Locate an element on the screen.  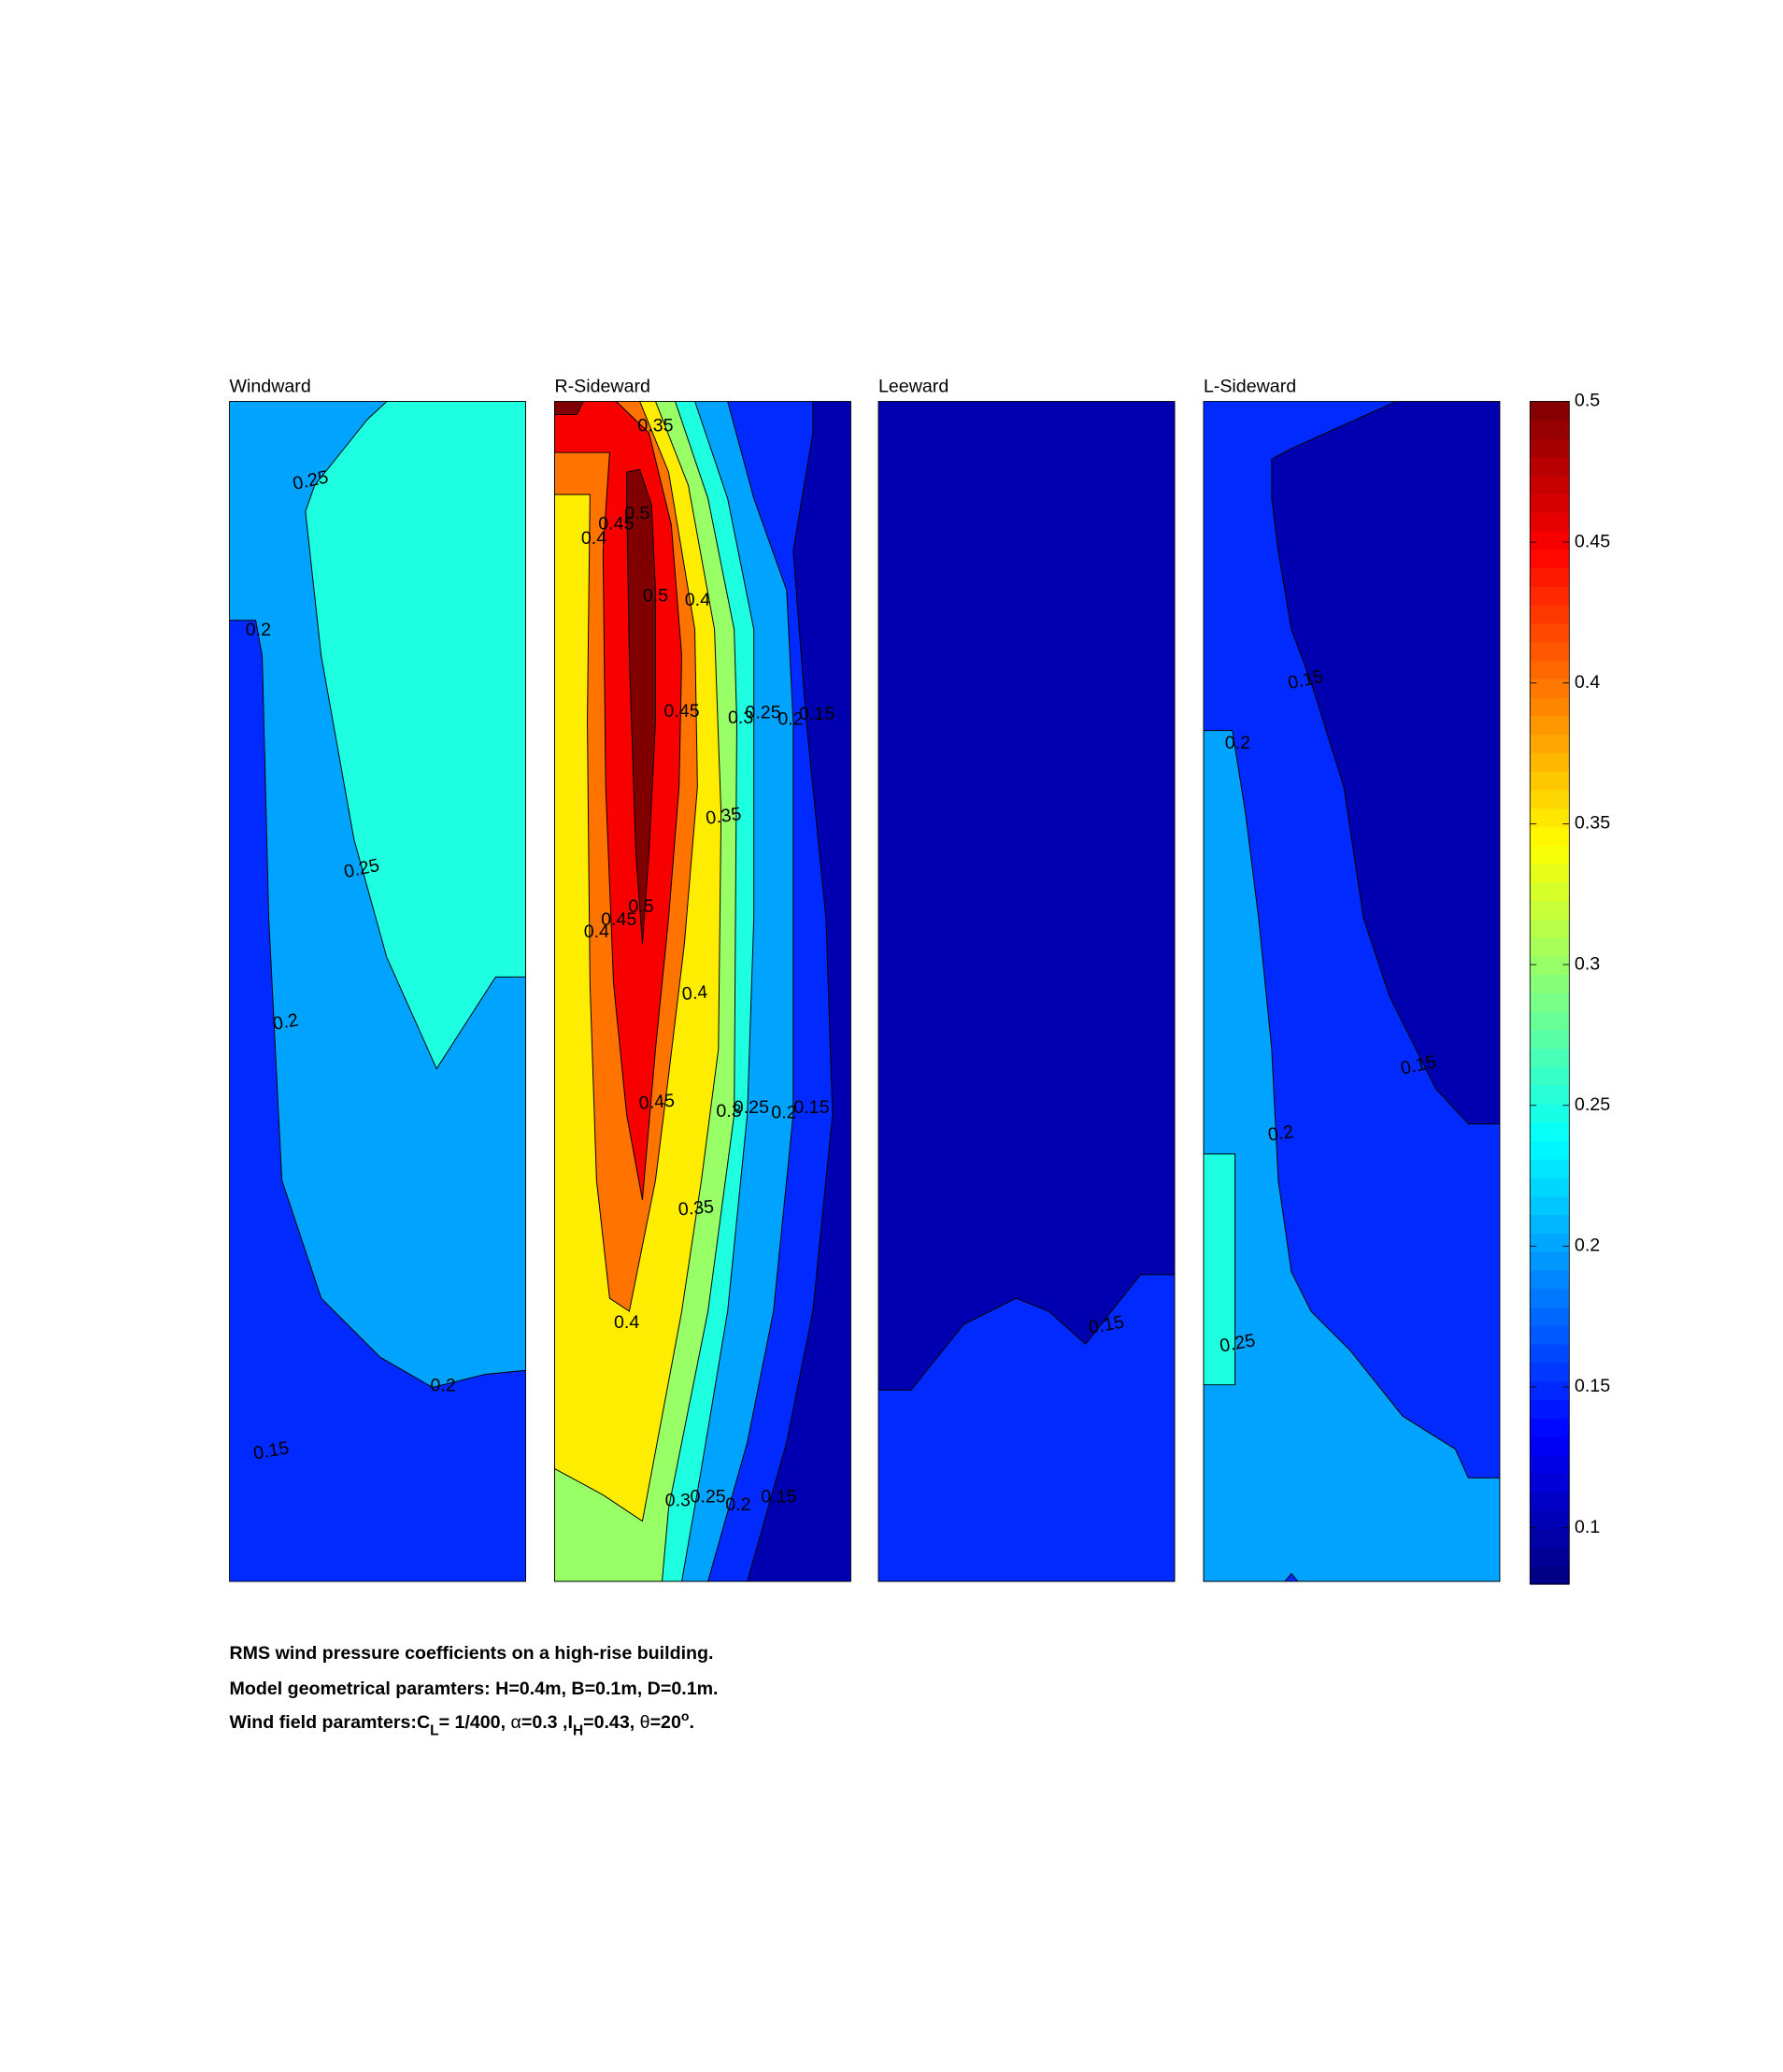
contour-label: 0.45 is located at coordinates (681, 711).